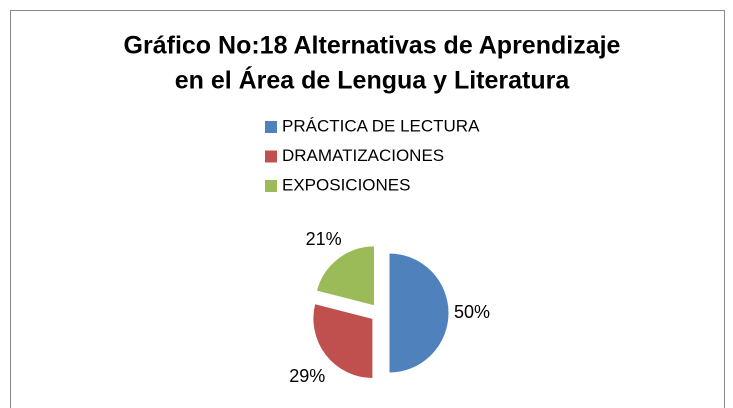 This screenshot has width=733, height=408. What do you see at coordinates (363, 155) in the screenshot?
I see `legend-label: DRAMATIZACIONES` at bounding box center [363, 155].